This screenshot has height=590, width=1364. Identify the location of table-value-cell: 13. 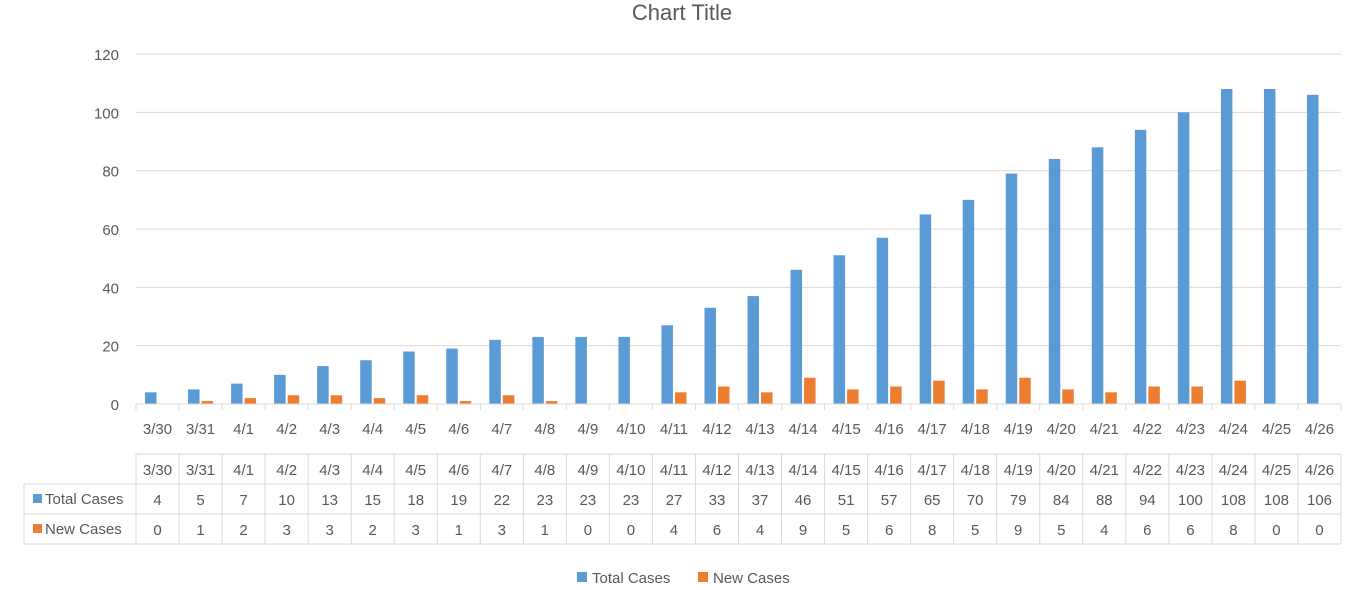
(329, 500).